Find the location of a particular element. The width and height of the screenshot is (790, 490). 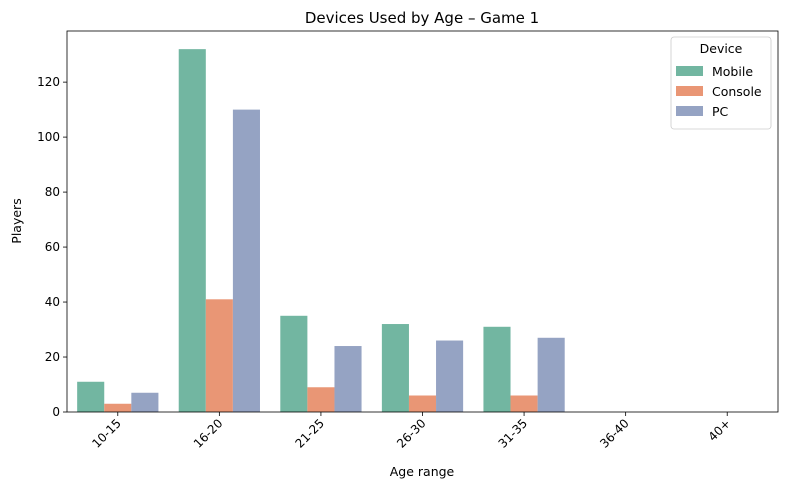

y-tick-label: 100 is located at coordinates (48, 137).